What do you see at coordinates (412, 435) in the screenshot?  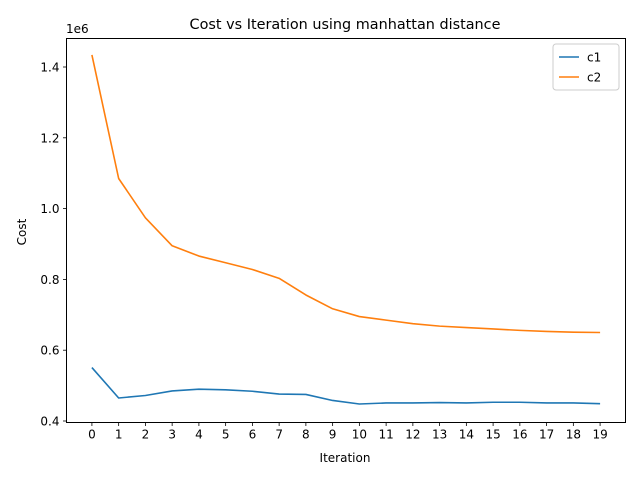 I see `x-tick-label: 12` at bounding box center [412, 435].